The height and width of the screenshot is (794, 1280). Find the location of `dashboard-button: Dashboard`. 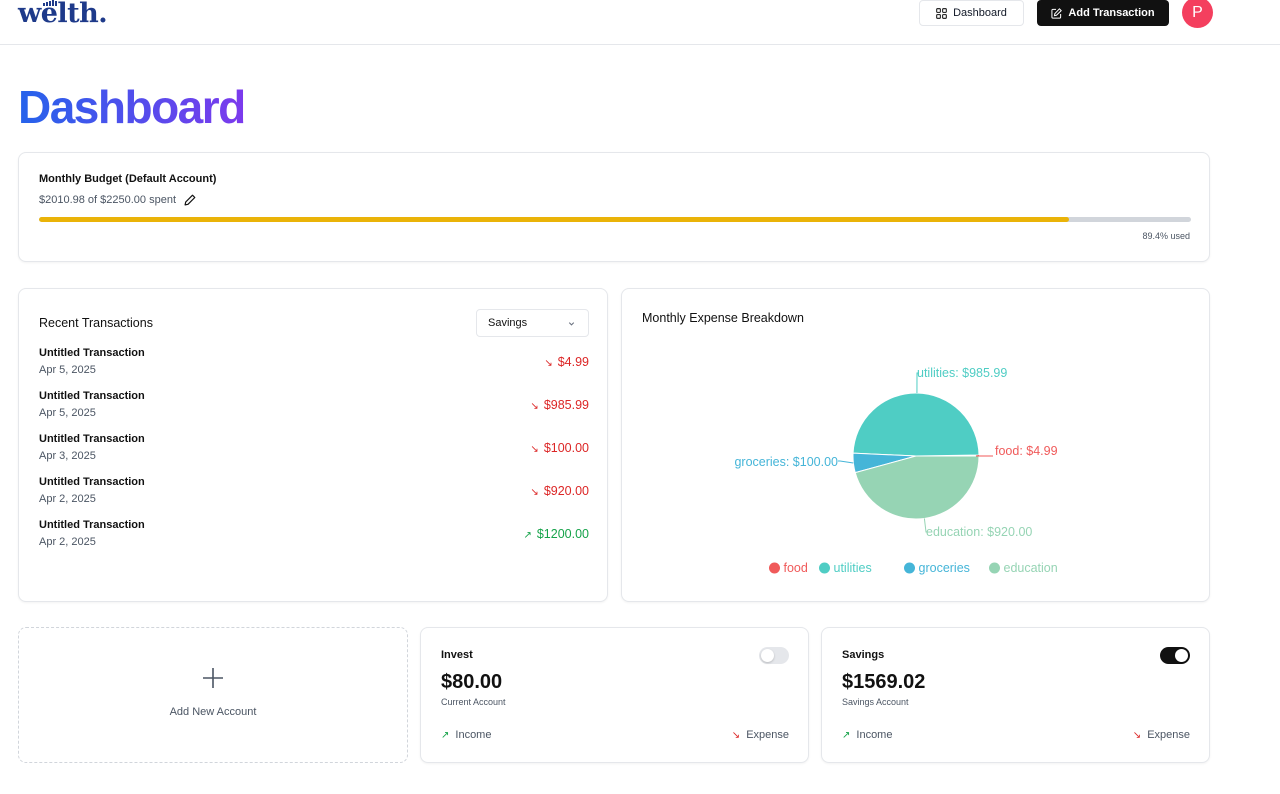

dashboard-button: Dashboard is located at coordinates (971, 13).